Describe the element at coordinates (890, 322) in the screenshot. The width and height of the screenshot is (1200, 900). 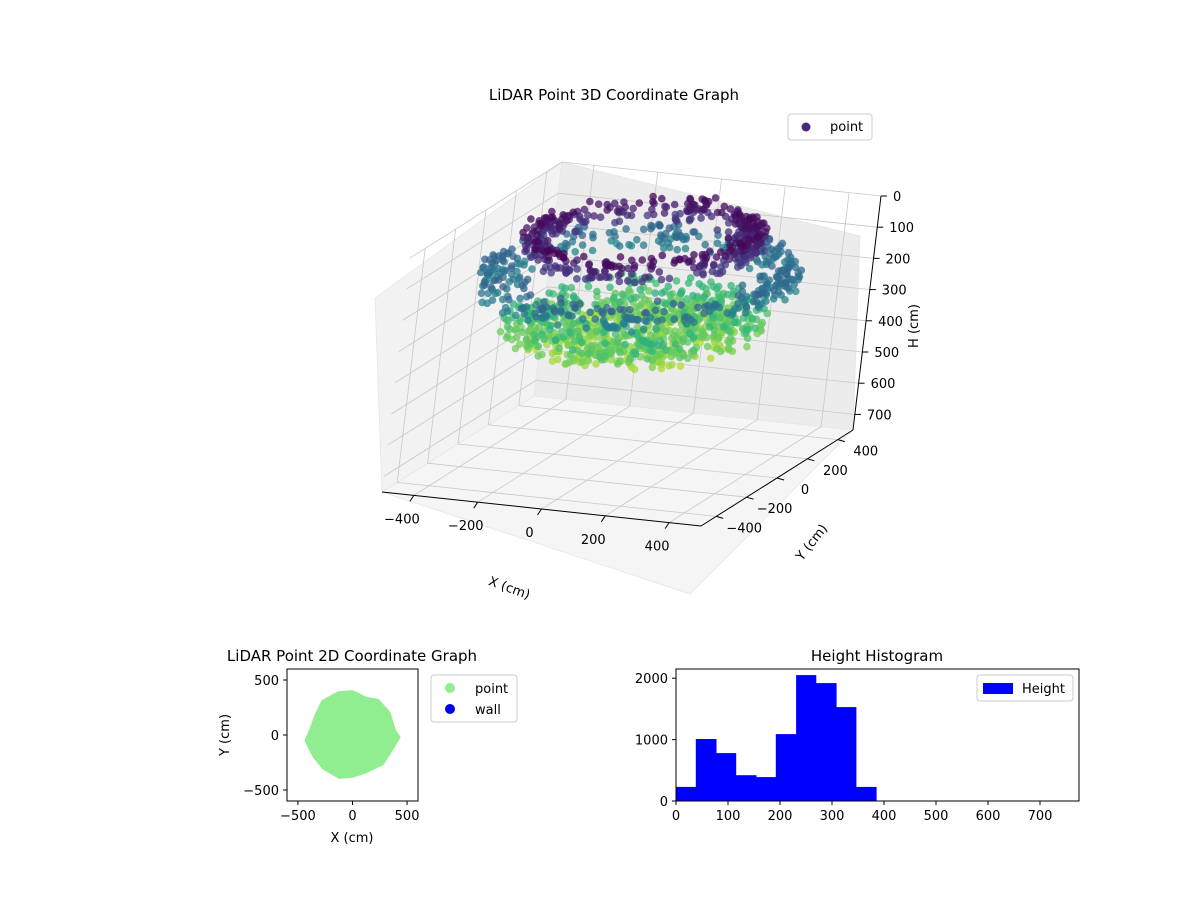
I see `z-tick-label-3d-4: 400` at that location.